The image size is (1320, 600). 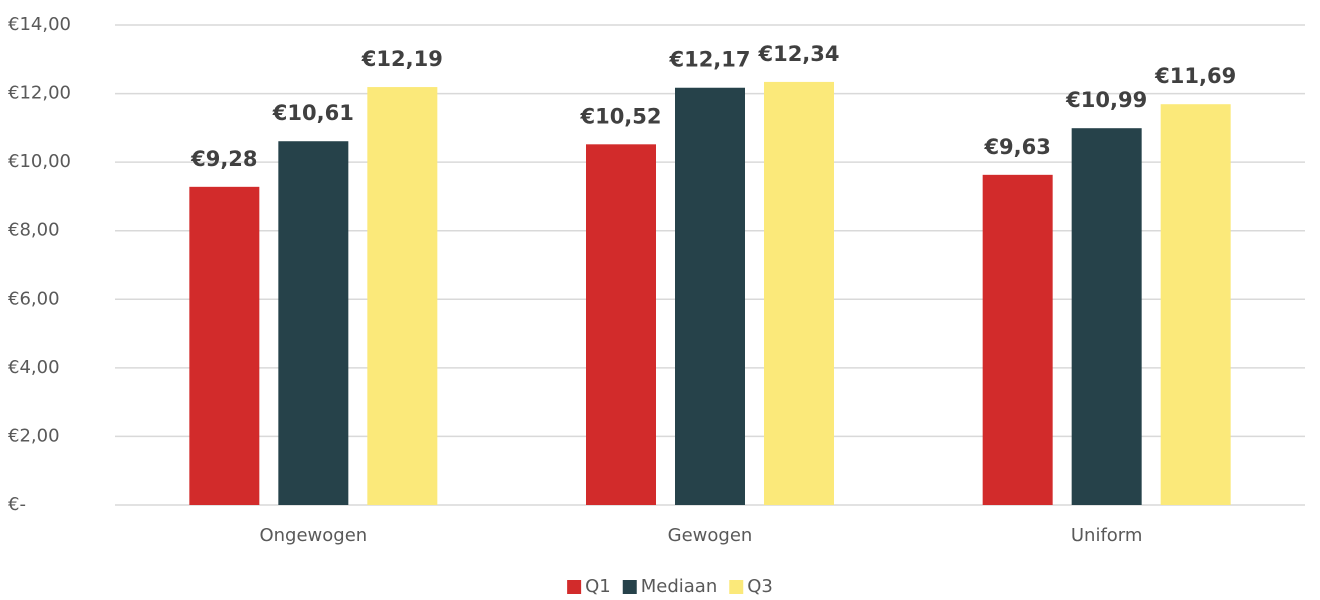 I want to click on value-label: €12,34, so click(x=798, y=54).